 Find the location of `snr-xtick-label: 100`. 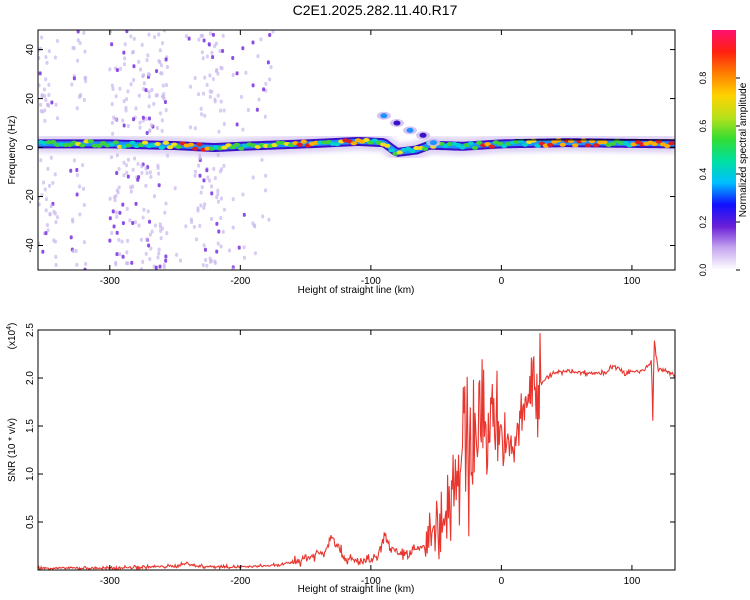

snr-xtick-label: 100 is located at coordinates (632, 581).